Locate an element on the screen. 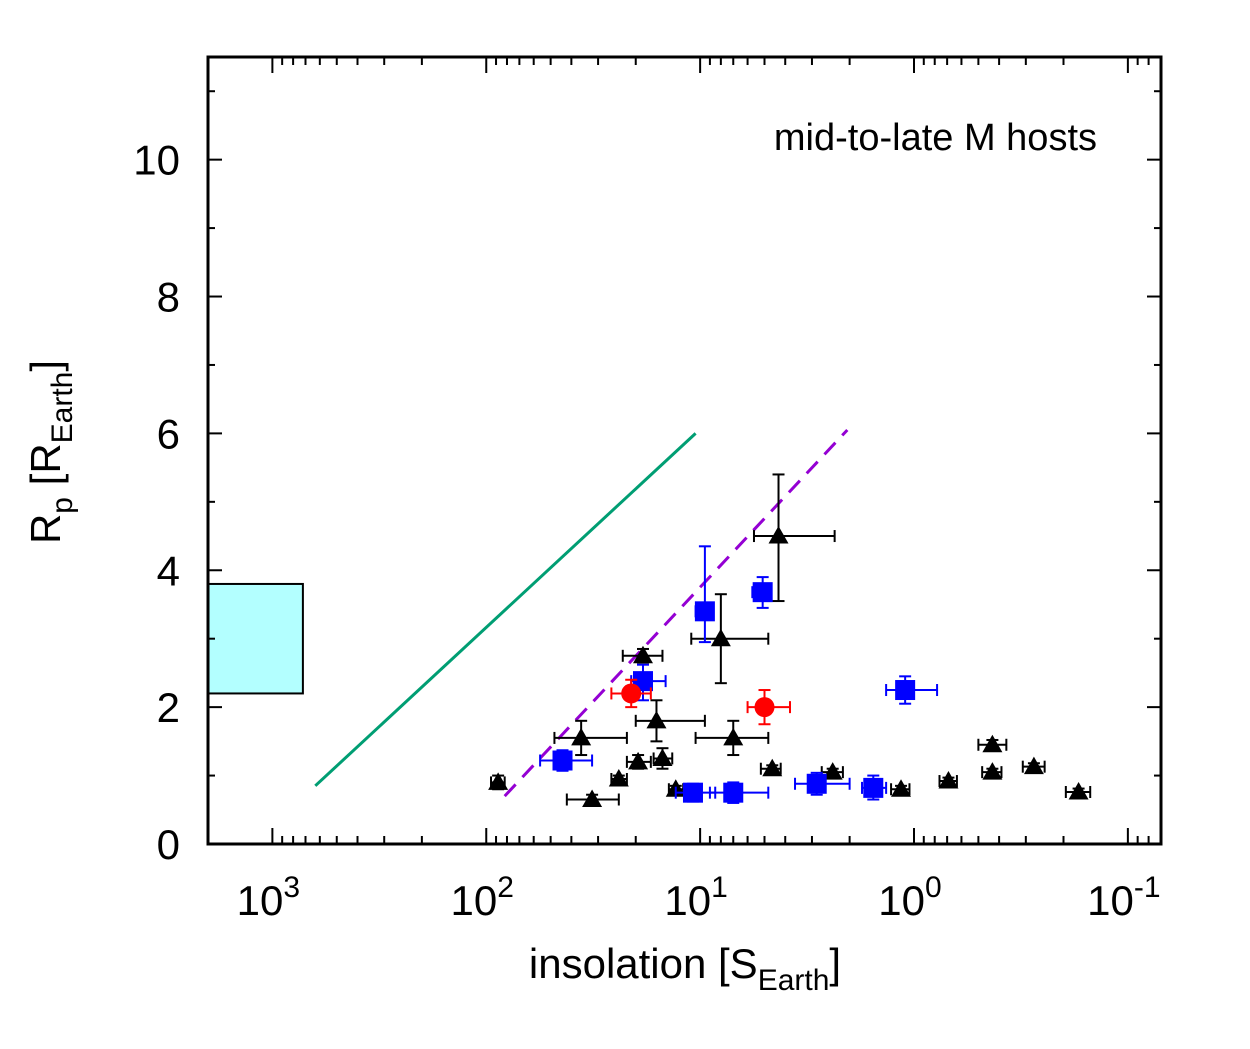 The image size is (1250, 1049). region-layer is located at coordinates (255, 638).